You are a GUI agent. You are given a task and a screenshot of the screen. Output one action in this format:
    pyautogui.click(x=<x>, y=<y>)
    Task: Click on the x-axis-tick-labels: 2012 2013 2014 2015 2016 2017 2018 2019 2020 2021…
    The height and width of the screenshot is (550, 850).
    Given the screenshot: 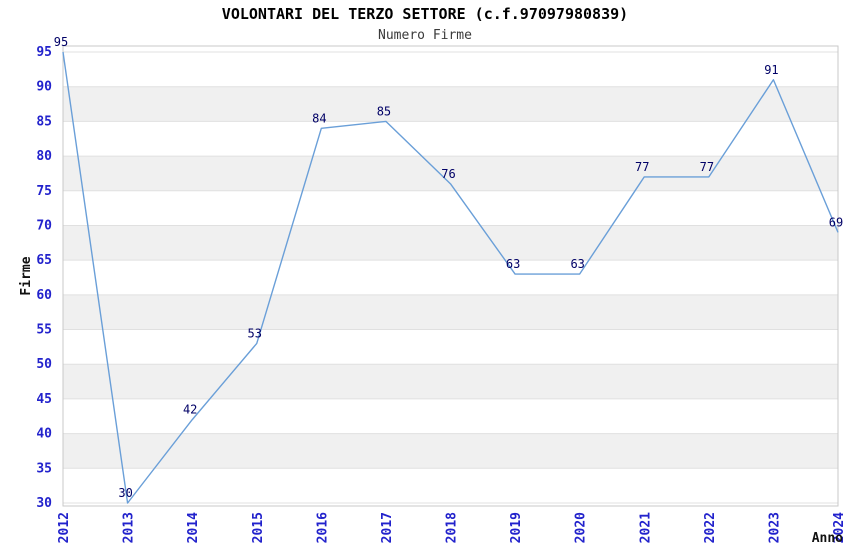 What is the action you would take?
    pyautogui.click(x=452, y=527)
    